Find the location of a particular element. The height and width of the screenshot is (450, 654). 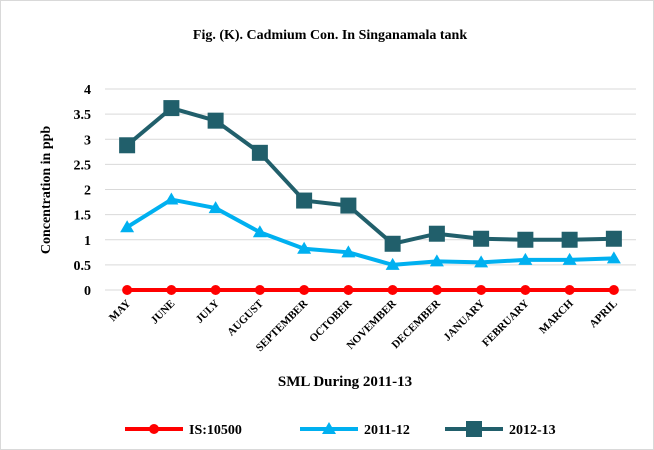

x-axis-label: SML During 2011-13 is located at coordinates (345, 382).